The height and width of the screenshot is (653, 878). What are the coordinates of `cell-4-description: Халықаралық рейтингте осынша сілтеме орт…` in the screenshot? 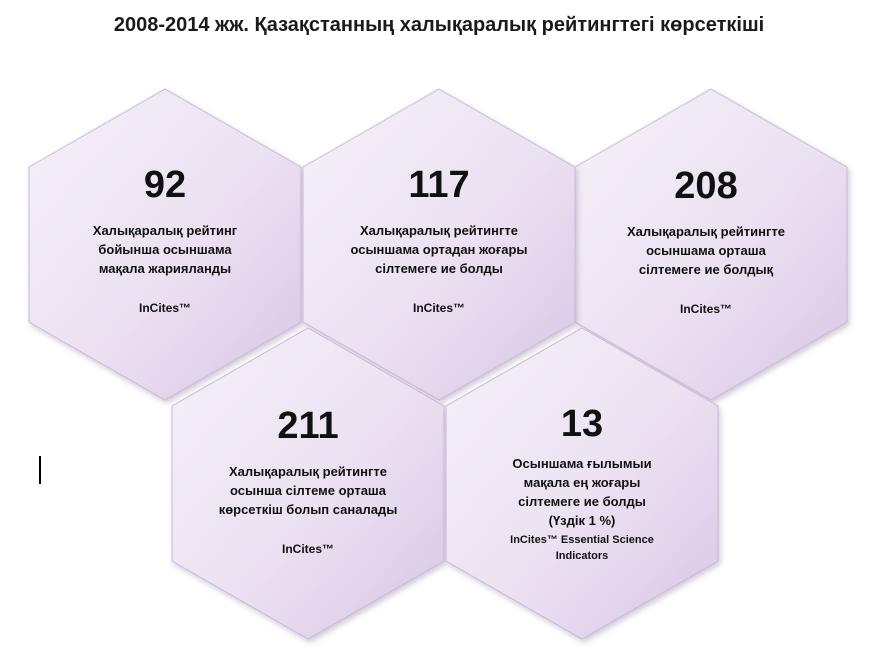 It's located at (308, 490).